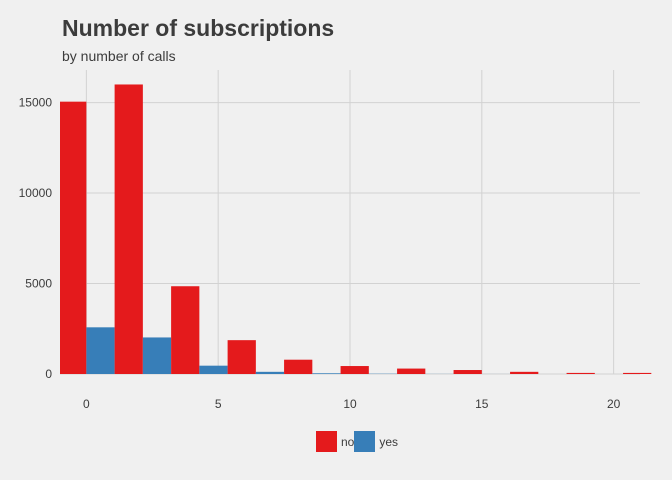  What do you see at coordinates (365, 441) in the screenshot?
I see `legend-swatch-yes` at bounding box center [365, 441].